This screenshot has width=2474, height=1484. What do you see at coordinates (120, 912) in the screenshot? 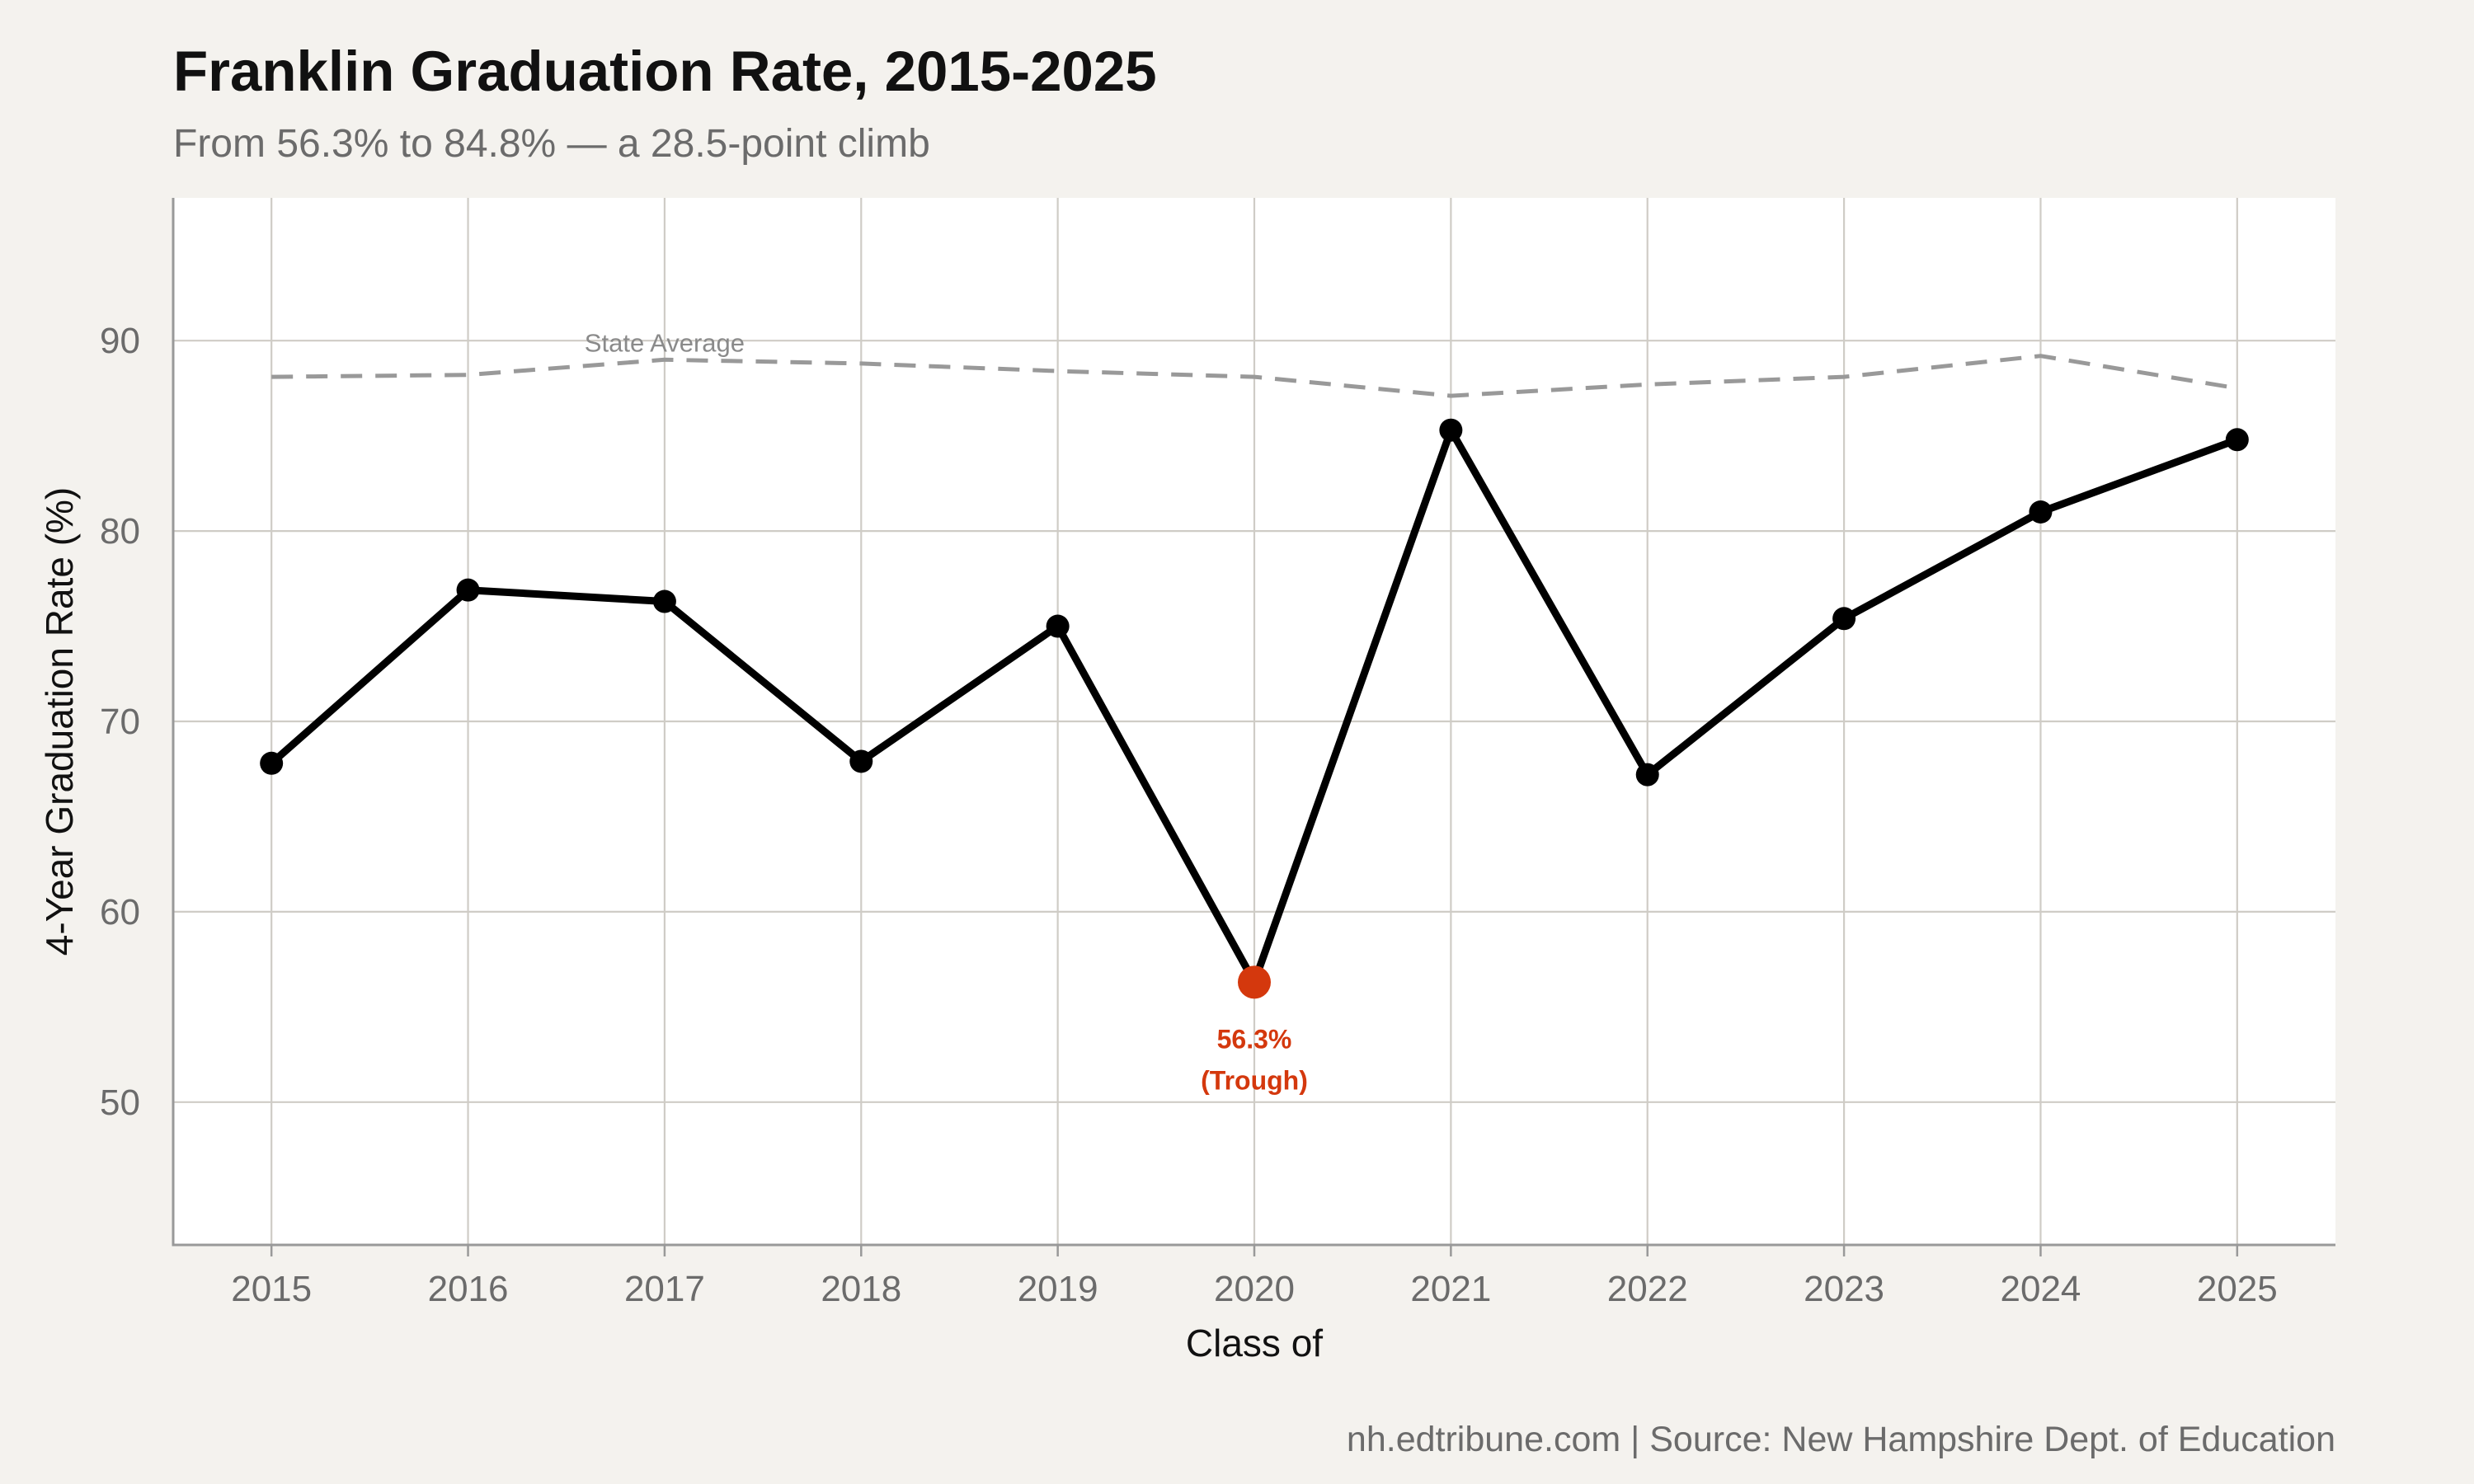
I see `y-tick-label: 60` at bounding box center [120, 912].